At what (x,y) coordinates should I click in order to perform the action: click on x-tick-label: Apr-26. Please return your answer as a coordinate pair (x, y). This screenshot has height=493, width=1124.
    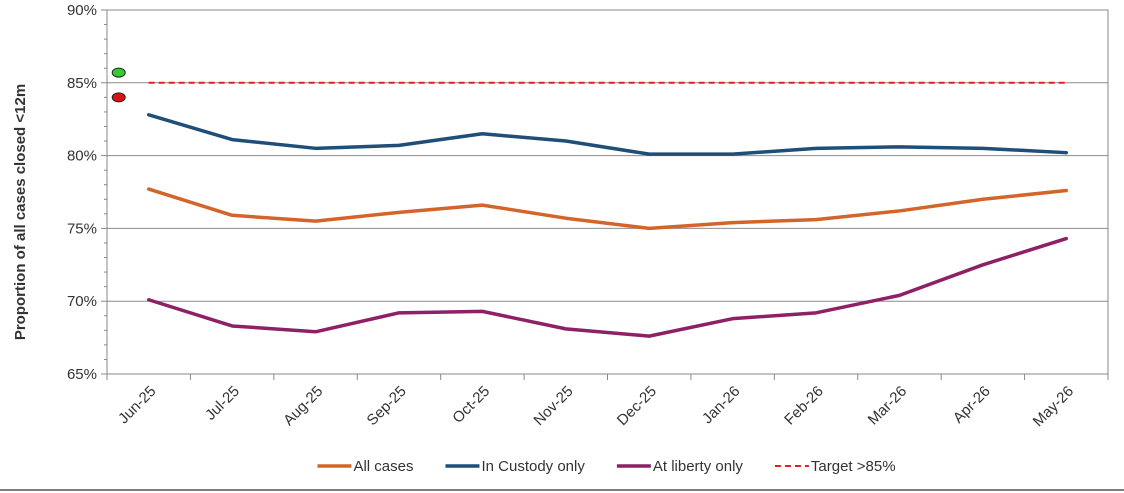
    Looking at the image, I should click on (972, 405).